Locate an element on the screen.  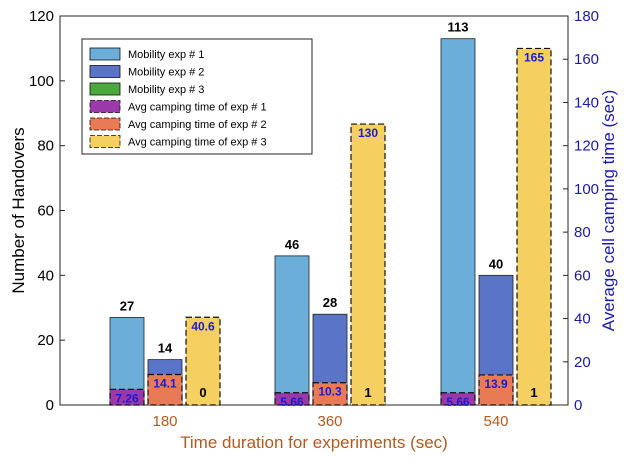
left-y-tick-label: 40 is located at coordinates (45, 275).